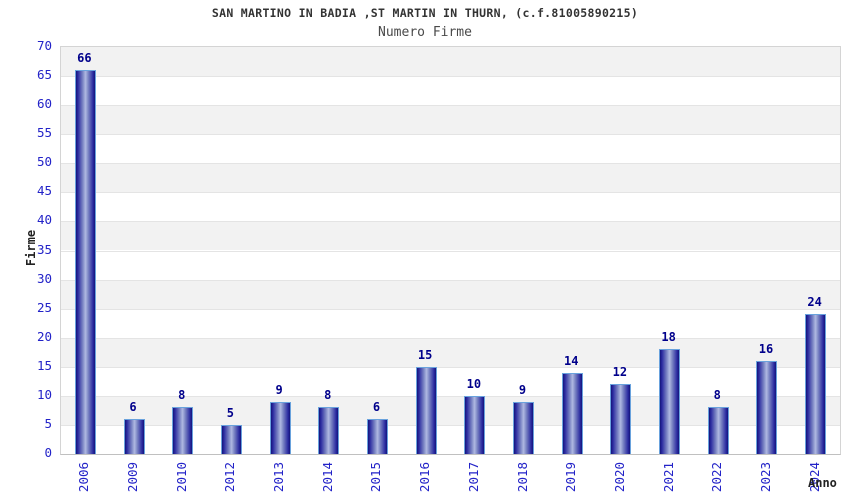  Describe the element at coordinates (134, 436) in the screenshot. I see `bar-2009` at that location.